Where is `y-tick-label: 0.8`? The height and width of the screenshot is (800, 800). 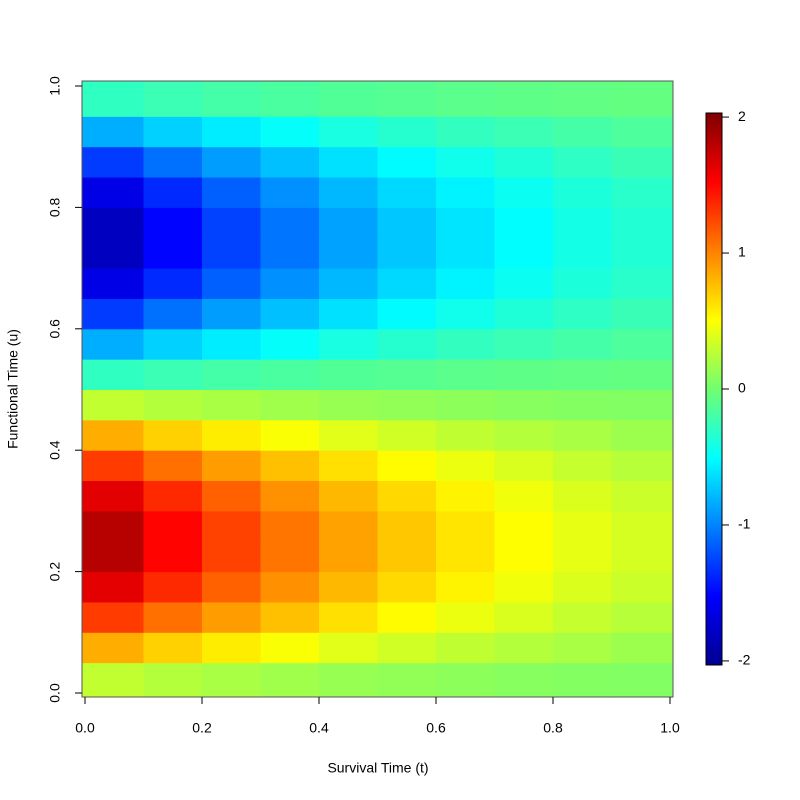 y-tick-label: 0.8 is located at coordinates (55, 207).